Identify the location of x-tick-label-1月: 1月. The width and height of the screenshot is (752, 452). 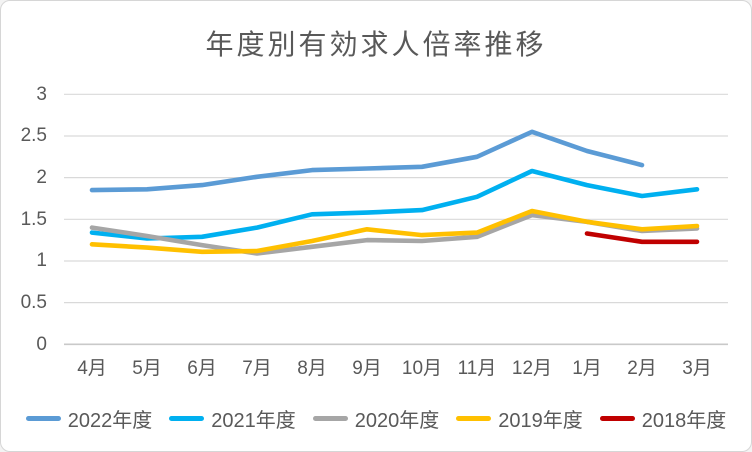
(587, 368).